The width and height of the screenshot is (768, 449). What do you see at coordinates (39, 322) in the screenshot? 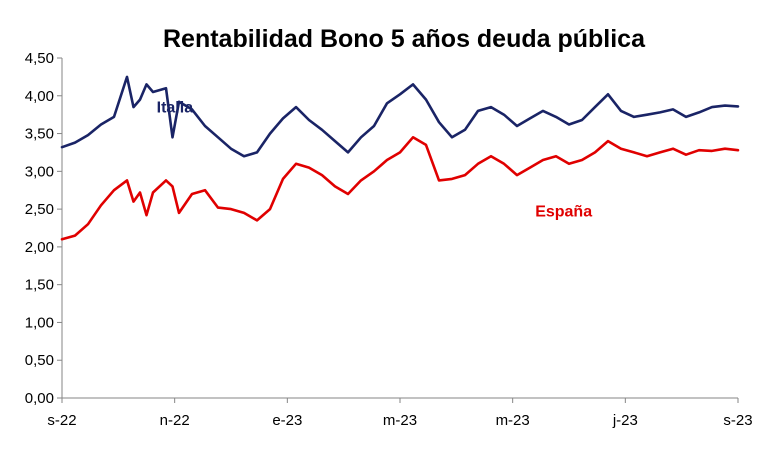
I see `y-tick-label: 1,00` at bounding box center [39, 322].